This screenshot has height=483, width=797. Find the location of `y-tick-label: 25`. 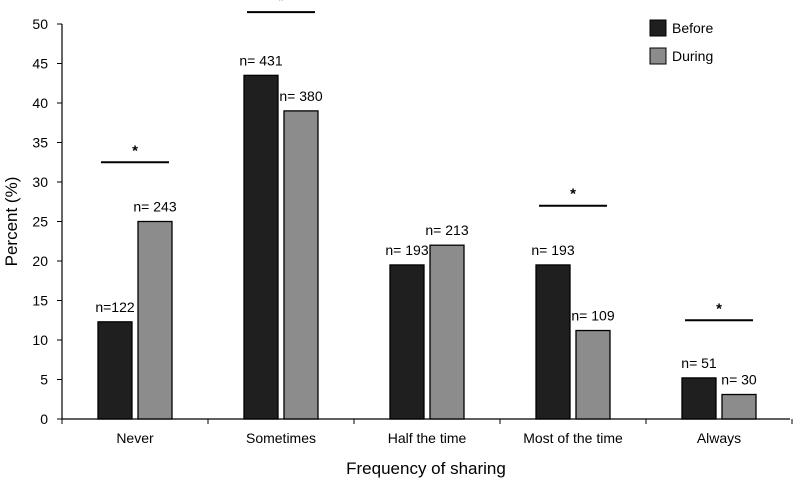

y-tick-label: 25 is located at coordinates (40, 222).